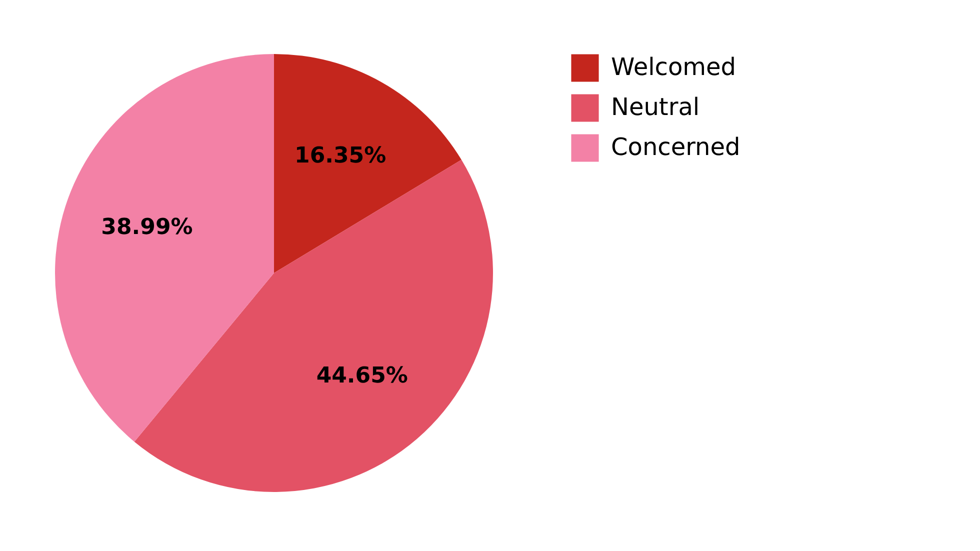 The width and height of the screenshot is (980, 551). I want to click on data-label: 44.65%, so click(362, 375).